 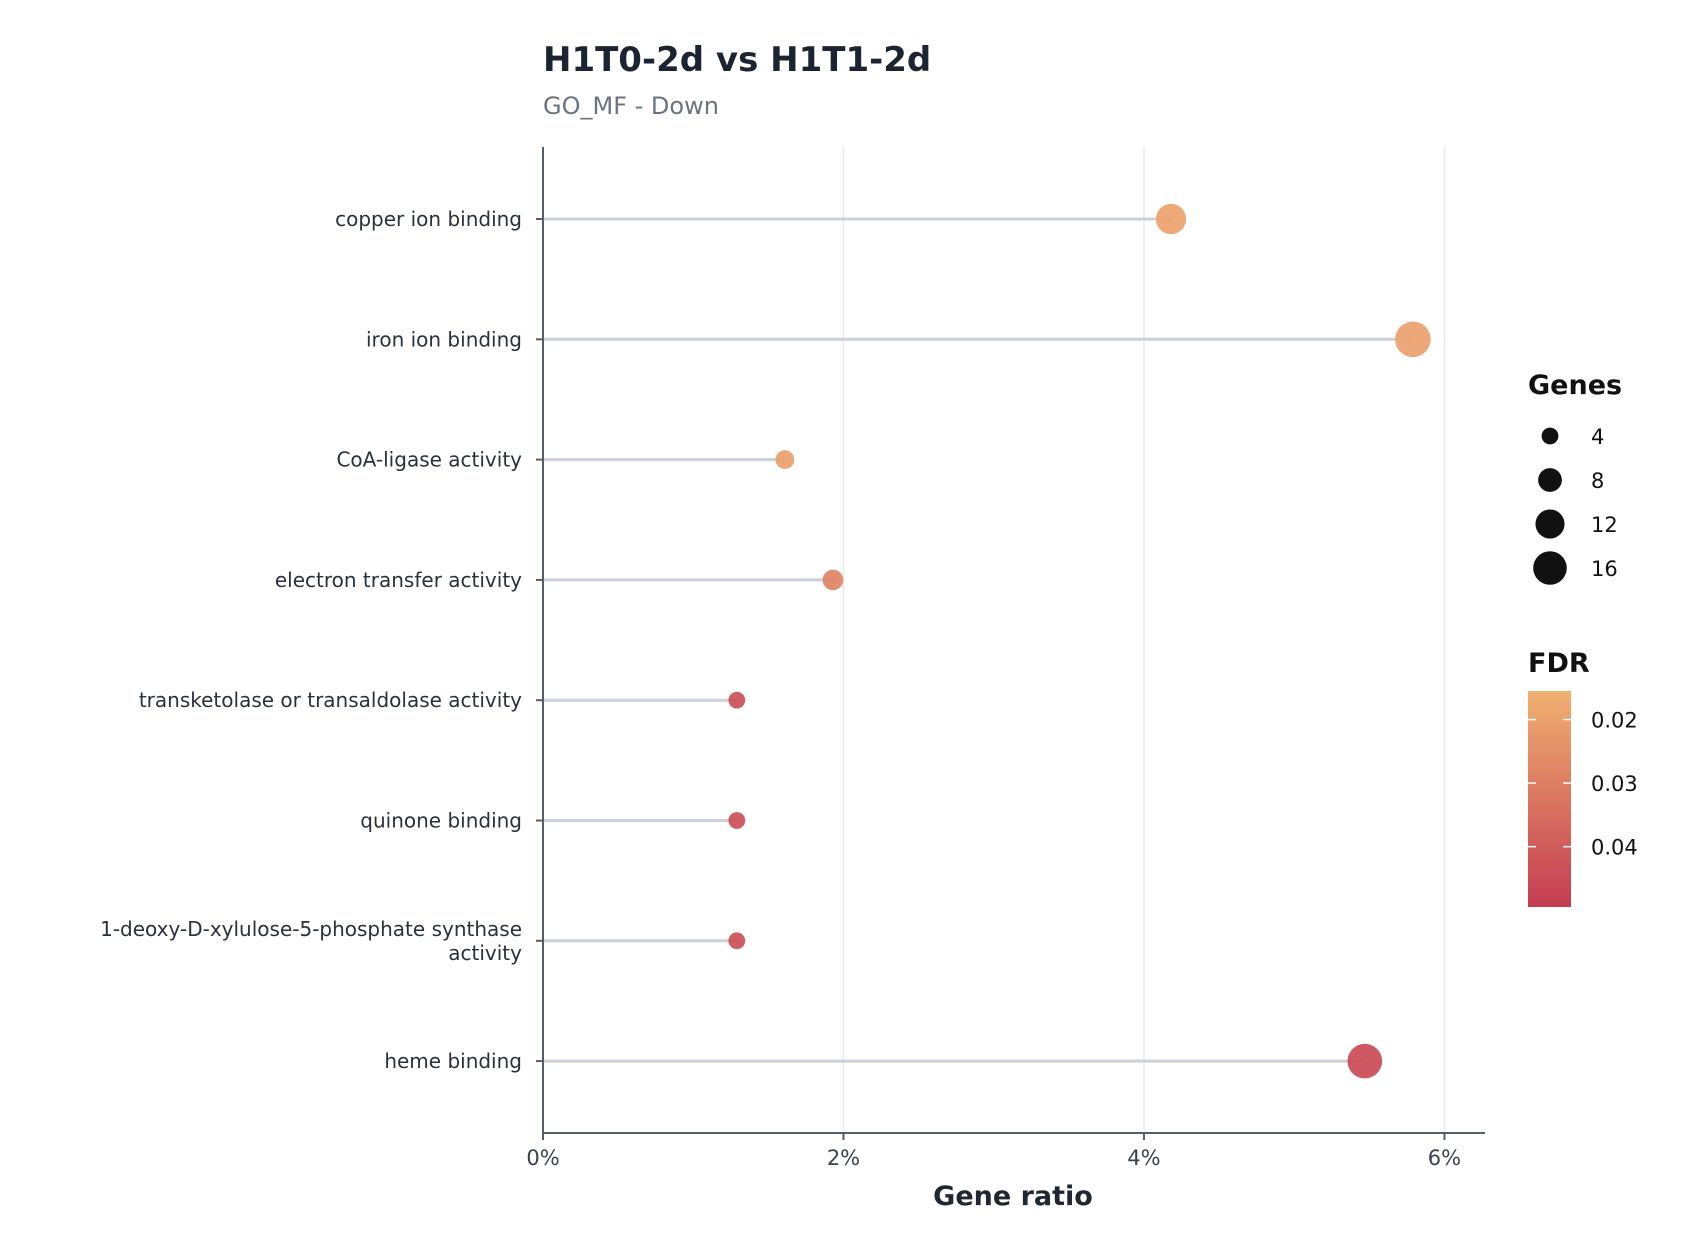 What do you see at coordinates (1597, 437) in the screenshot?
I see `size-legend-label-0: 4` at bounding box center [1597, 437].